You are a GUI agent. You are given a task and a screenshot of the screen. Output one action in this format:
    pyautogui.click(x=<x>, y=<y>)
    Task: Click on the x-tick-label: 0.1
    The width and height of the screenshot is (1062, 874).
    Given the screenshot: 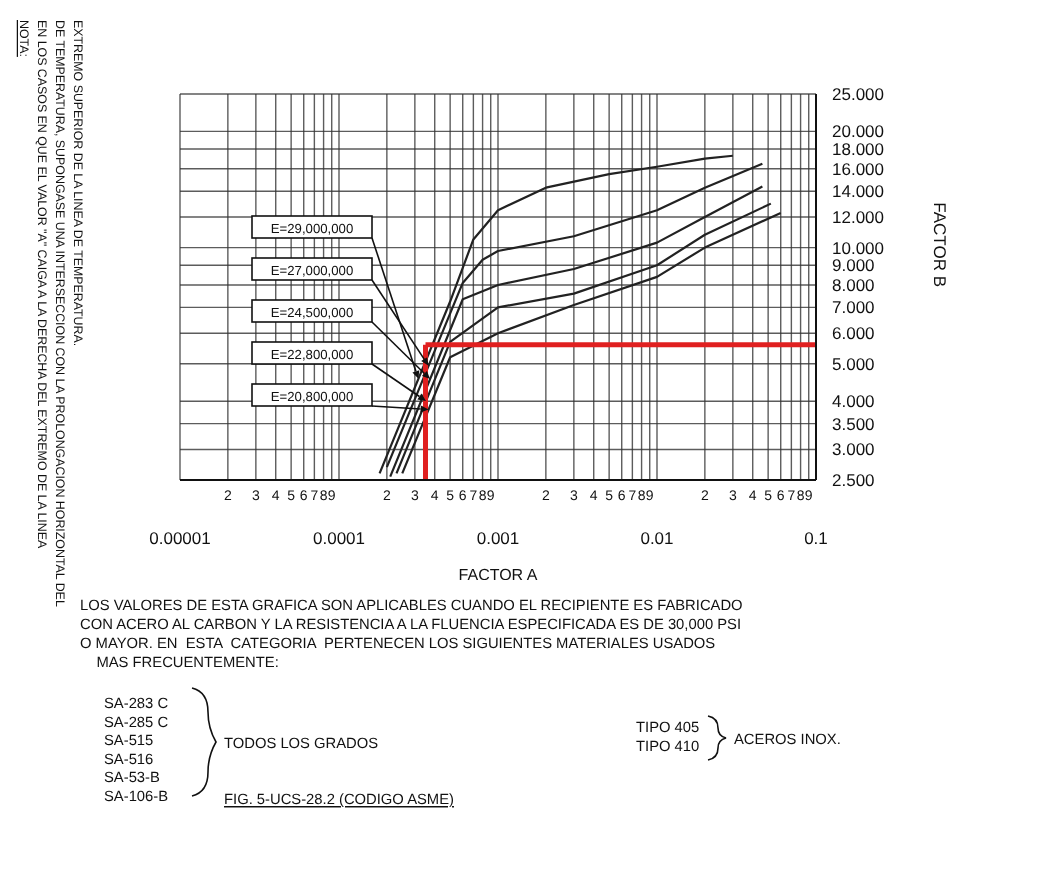 What is the action you would take?
    pyautogui.click(x=816, y=538)
    